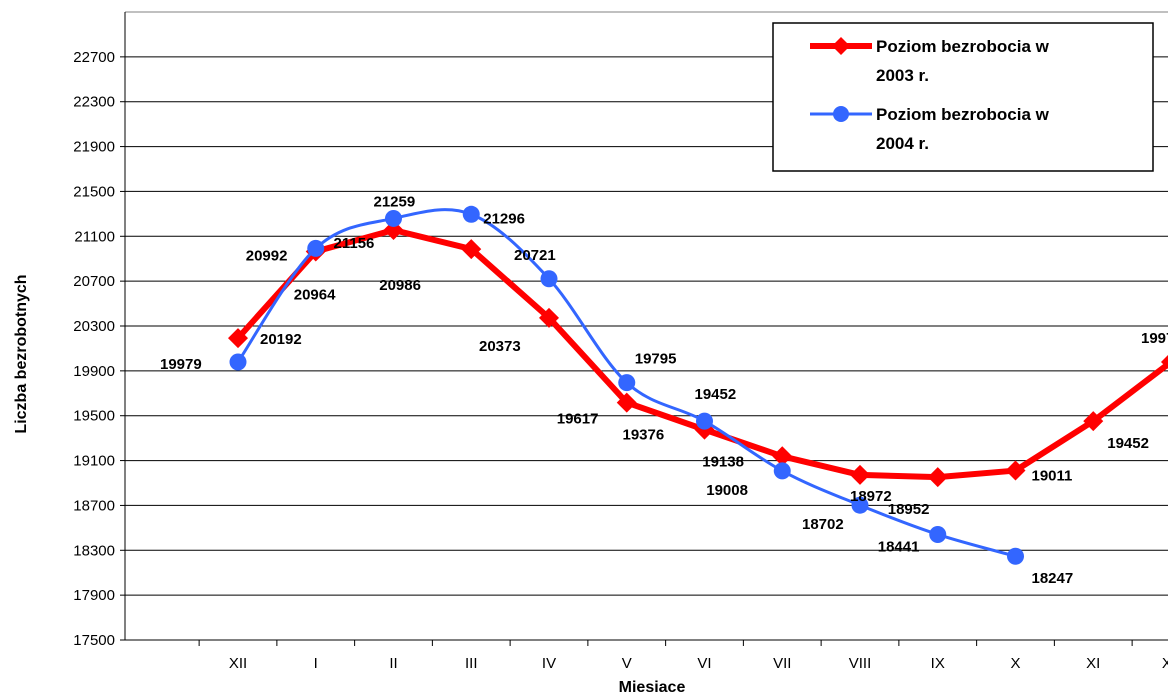  What do you see at coordinates (471, 663) in the screenshot?
I see `x-tick-label: III` at bounding box center [471, 663].